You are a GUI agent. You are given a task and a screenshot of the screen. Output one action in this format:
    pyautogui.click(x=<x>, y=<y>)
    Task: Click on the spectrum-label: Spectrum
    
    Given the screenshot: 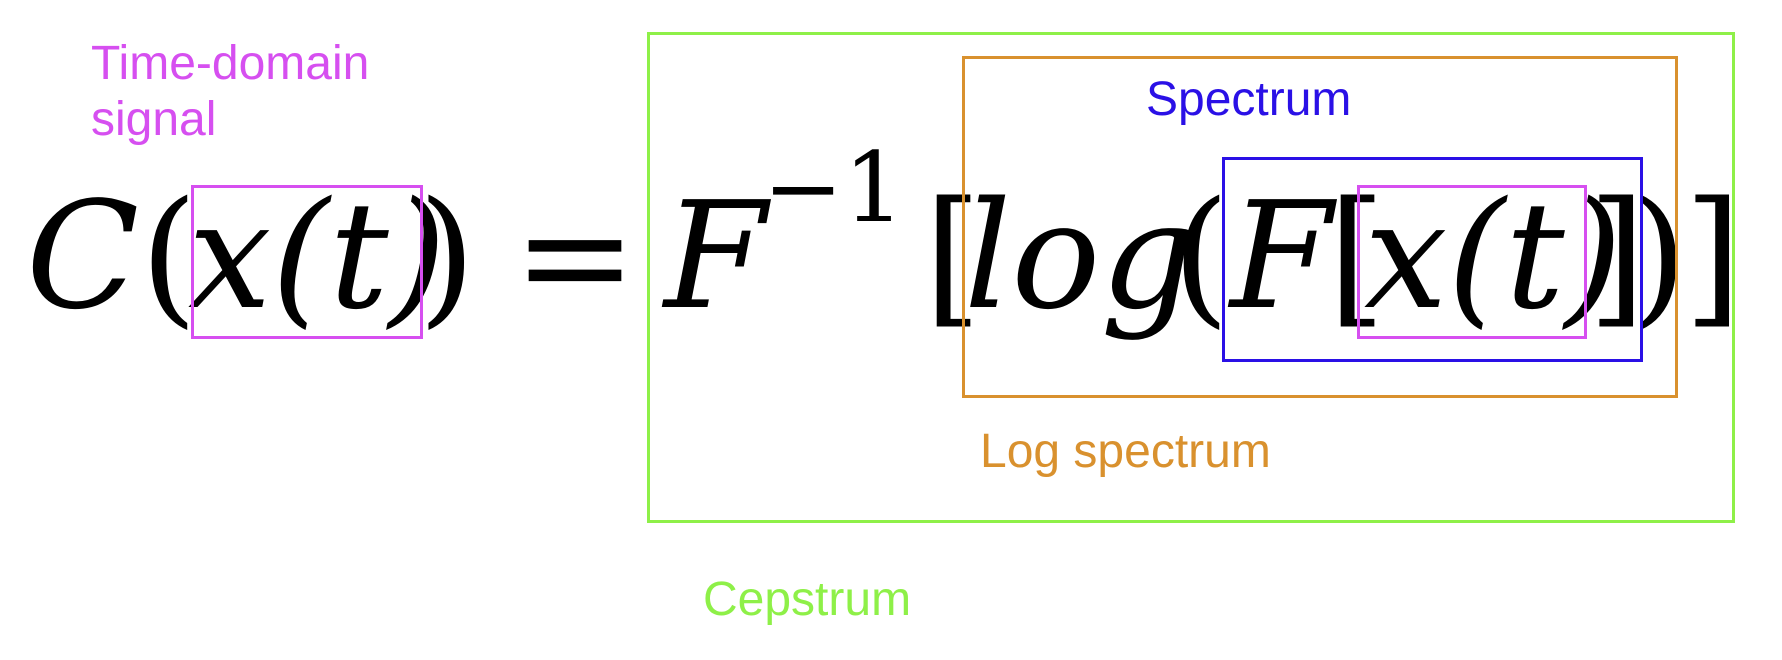 What is the action you would take?
    pyautogui.click(x=1249, y=99)
    